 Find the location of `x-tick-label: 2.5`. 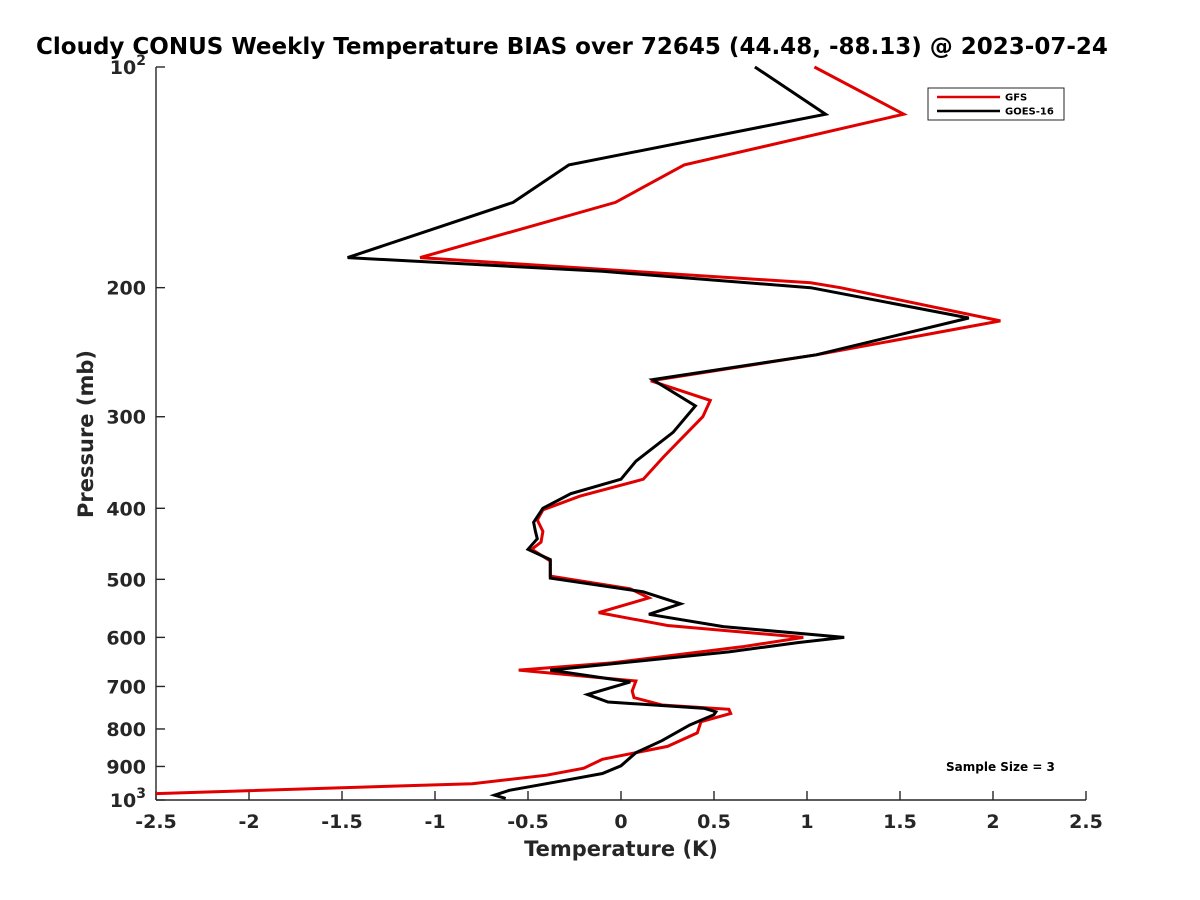

x-tick-label: 2.5 is located at coordinates (1086, 822).